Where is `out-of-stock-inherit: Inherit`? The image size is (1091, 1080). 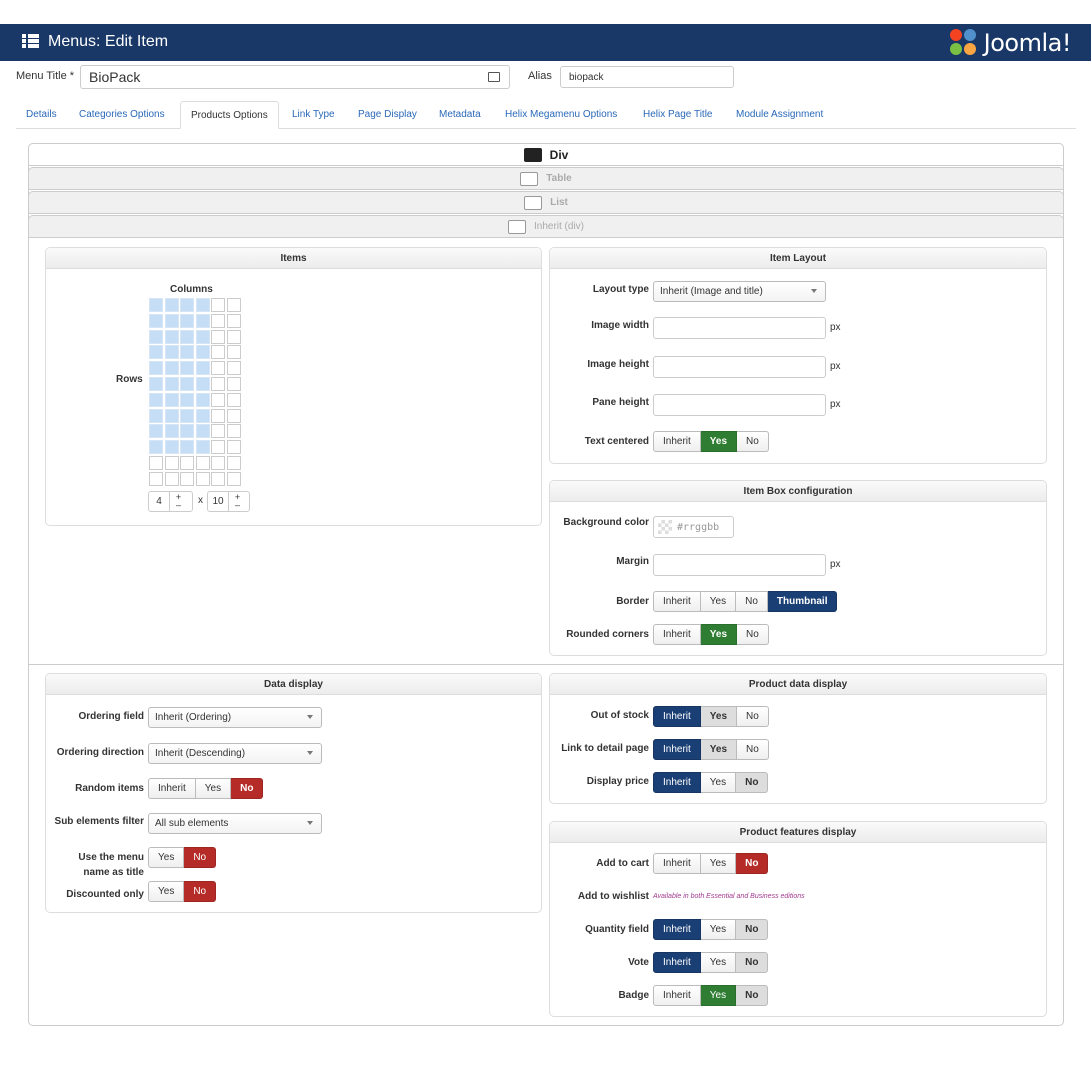
out-of-stock-inherit: Inherit is located at coordinates (677, 716).